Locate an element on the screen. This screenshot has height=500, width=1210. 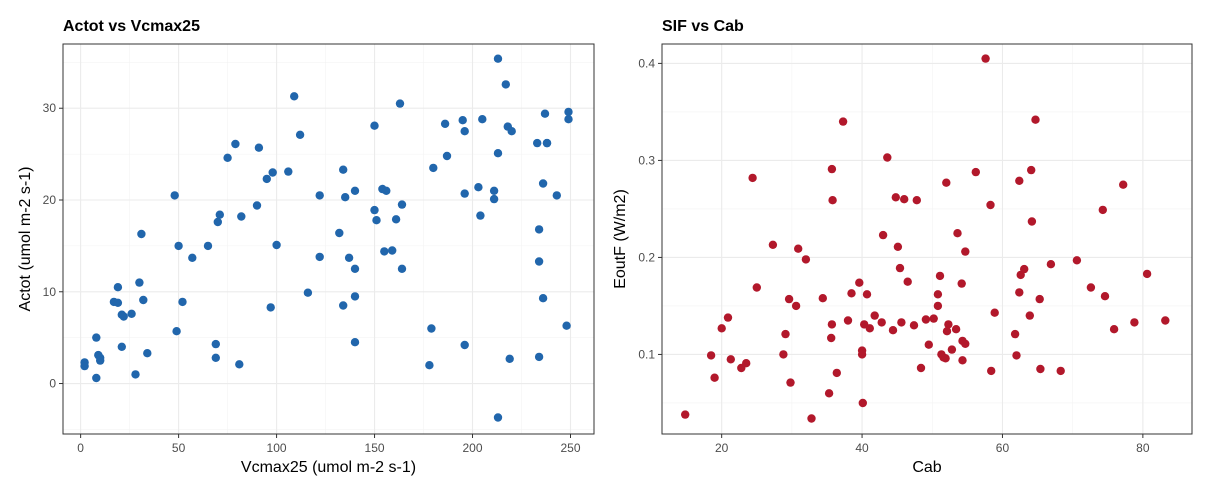
x-axis-label: Cab is located at coordinates (926, 467).